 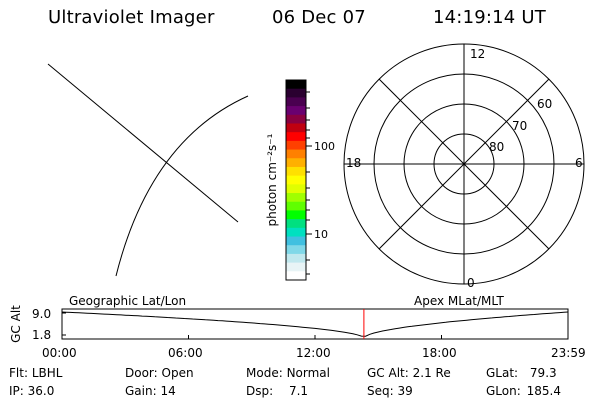 What do you see at coordinates (543, 373) in the screenshot?
I see `status-glat-value: 79.3` at bounding box center [543, 373].